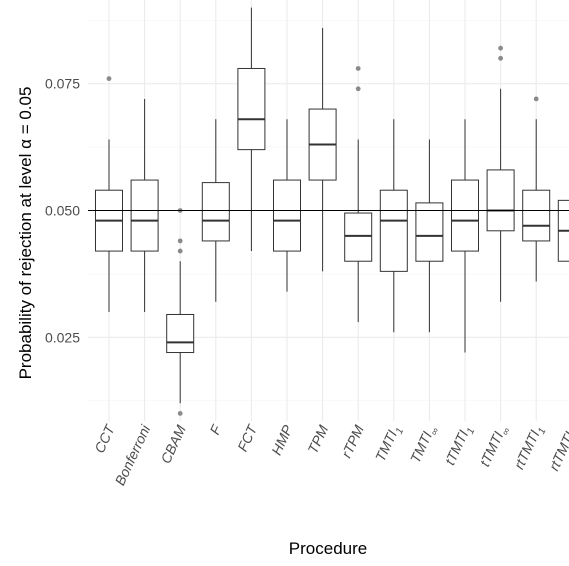  What do you see at coordinates (328, 548) in the screenshot?
I see `x-axis-title: Procedure` at bounding box center [328, 548].